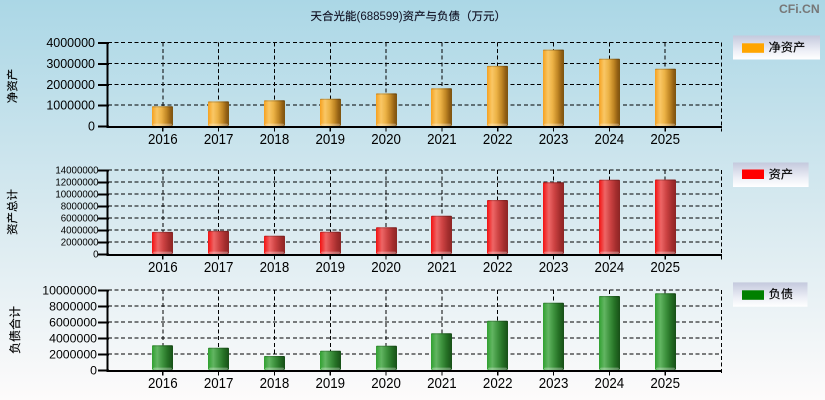  What do you see at coordinates (380, 17) in the screenshot?
I see `svg-text: (688599)` at bounding box center [380, 17].